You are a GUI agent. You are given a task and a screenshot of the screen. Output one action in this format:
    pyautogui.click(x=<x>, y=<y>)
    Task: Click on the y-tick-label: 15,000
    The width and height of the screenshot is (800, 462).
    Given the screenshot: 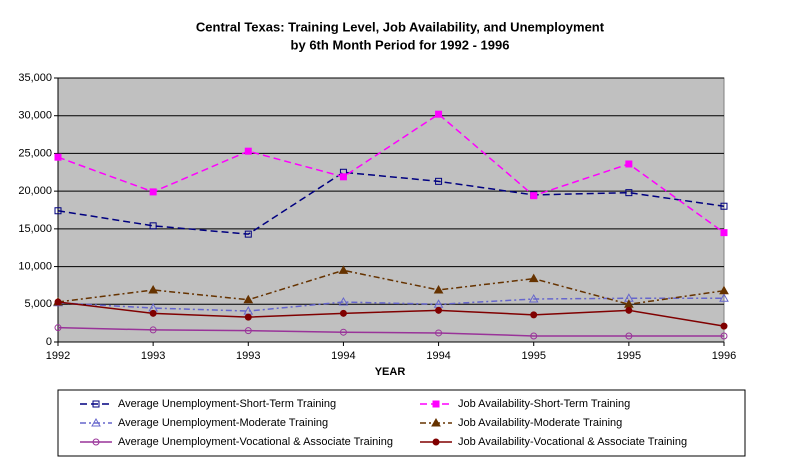 What is the action you would take?
    pyautogui.click(x=35, y=229)
    